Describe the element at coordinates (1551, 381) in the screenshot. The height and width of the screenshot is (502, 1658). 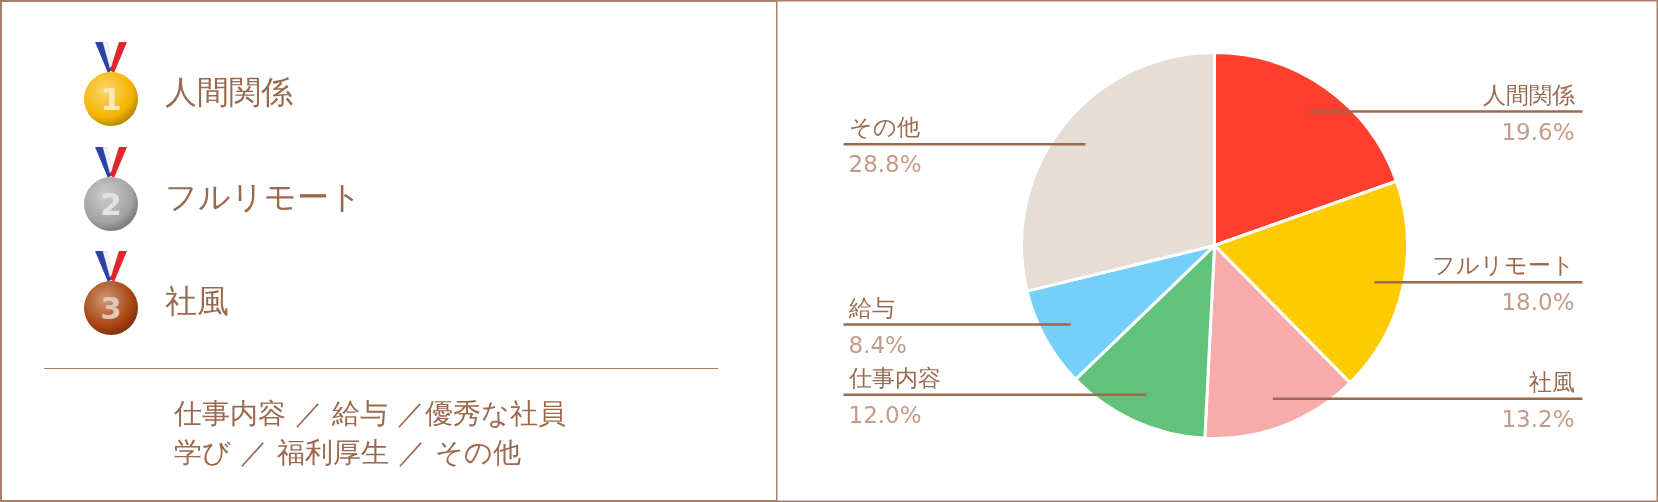
I see `slice-label: 社風` at that location.